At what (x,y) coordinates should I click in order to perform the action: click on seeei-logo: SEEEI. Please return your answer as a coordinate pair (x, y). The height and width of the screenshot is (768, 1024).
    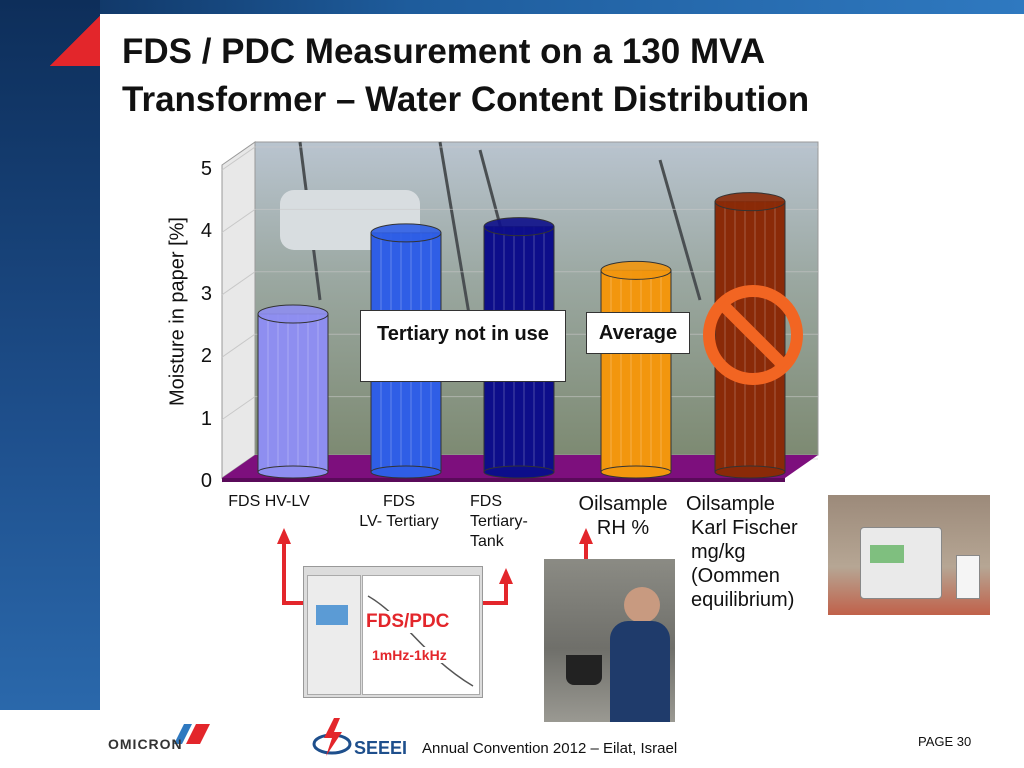
    Looking at the image, I should click on (360, 739).